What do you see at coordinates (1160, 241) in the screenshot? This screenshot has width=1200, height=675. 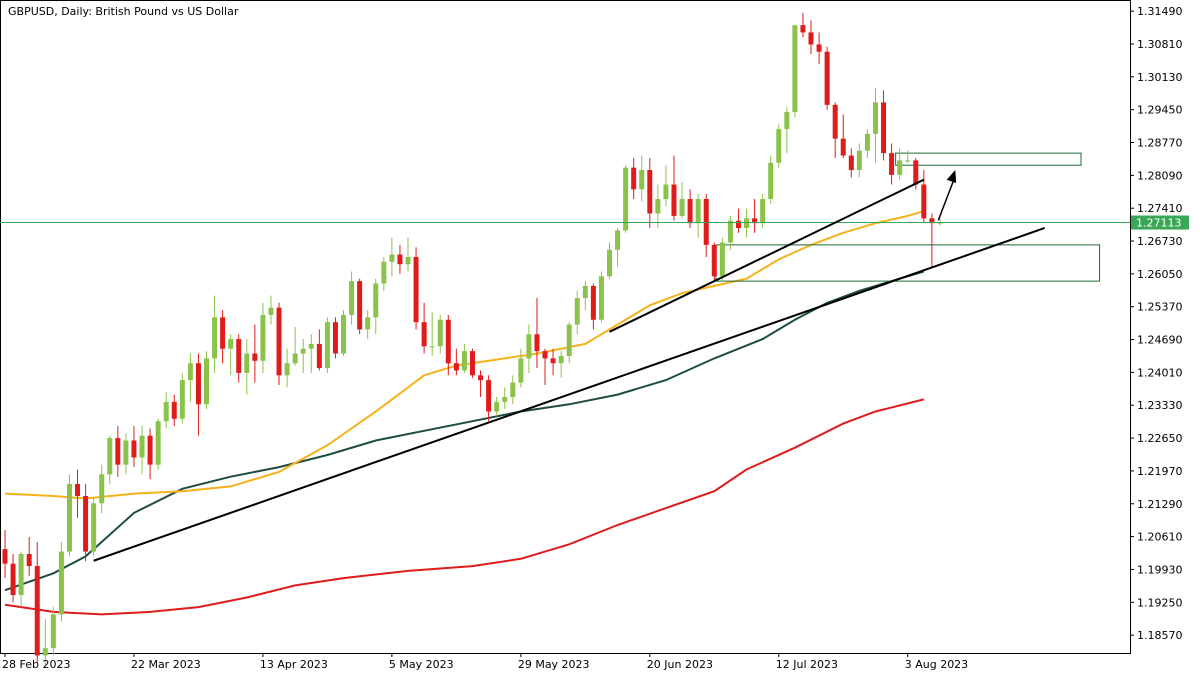 I see `y-tick-label: 1.26730` at bounding box center [1160, 241].